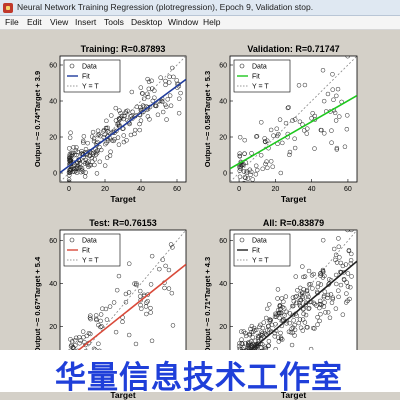  I want to click on menu-edit: Edit, so click(34, 22).